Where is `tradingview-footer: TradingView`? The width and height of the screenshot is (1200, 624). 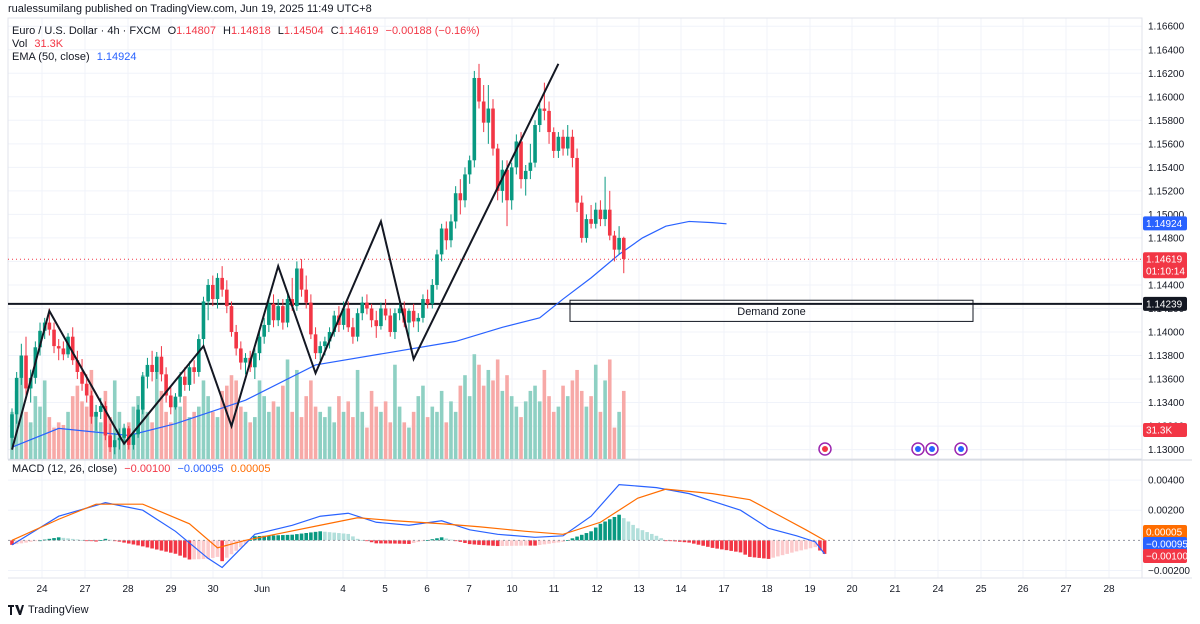
tradingview-footer: TradingView is located at coordinates (48, 610).